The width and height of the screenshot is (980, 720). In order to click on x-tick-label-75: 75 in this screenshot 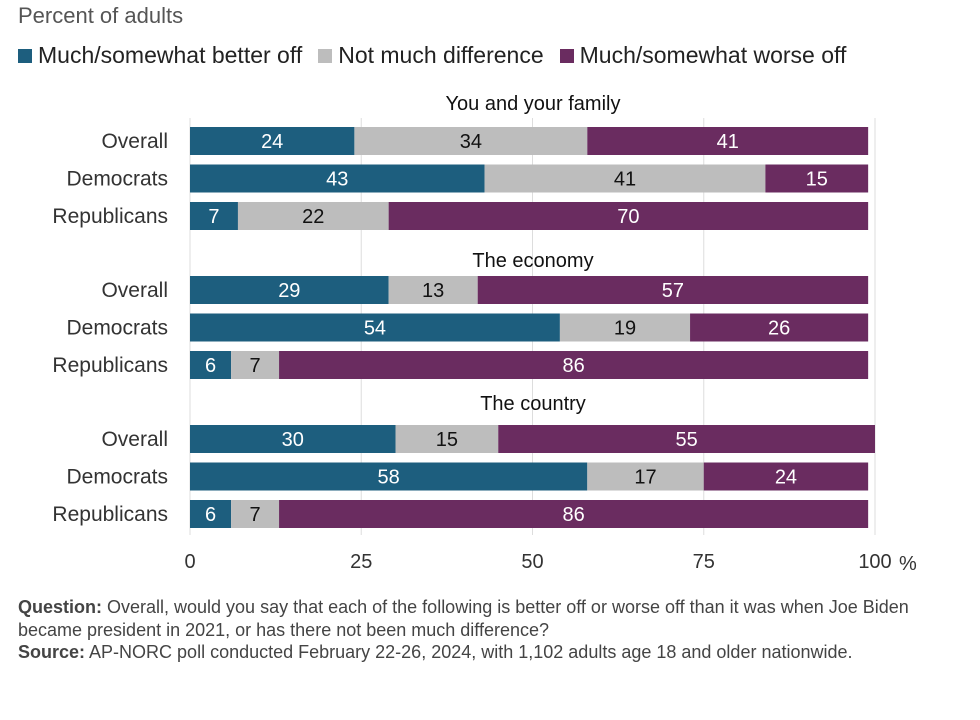, I will do `click(704, 562)`.